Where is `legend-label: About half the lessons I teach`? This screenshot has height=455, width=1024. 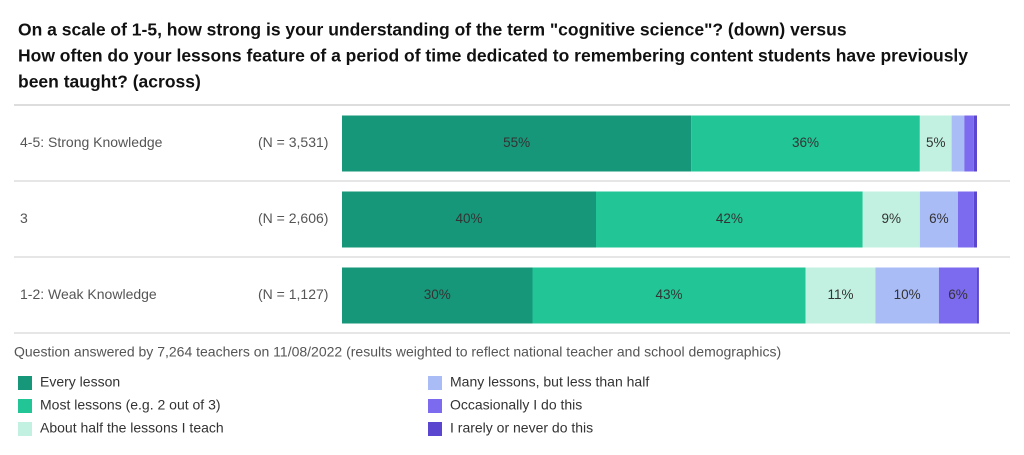 legend-label: About half the lessons I teach is located at coordinates (132, 428).